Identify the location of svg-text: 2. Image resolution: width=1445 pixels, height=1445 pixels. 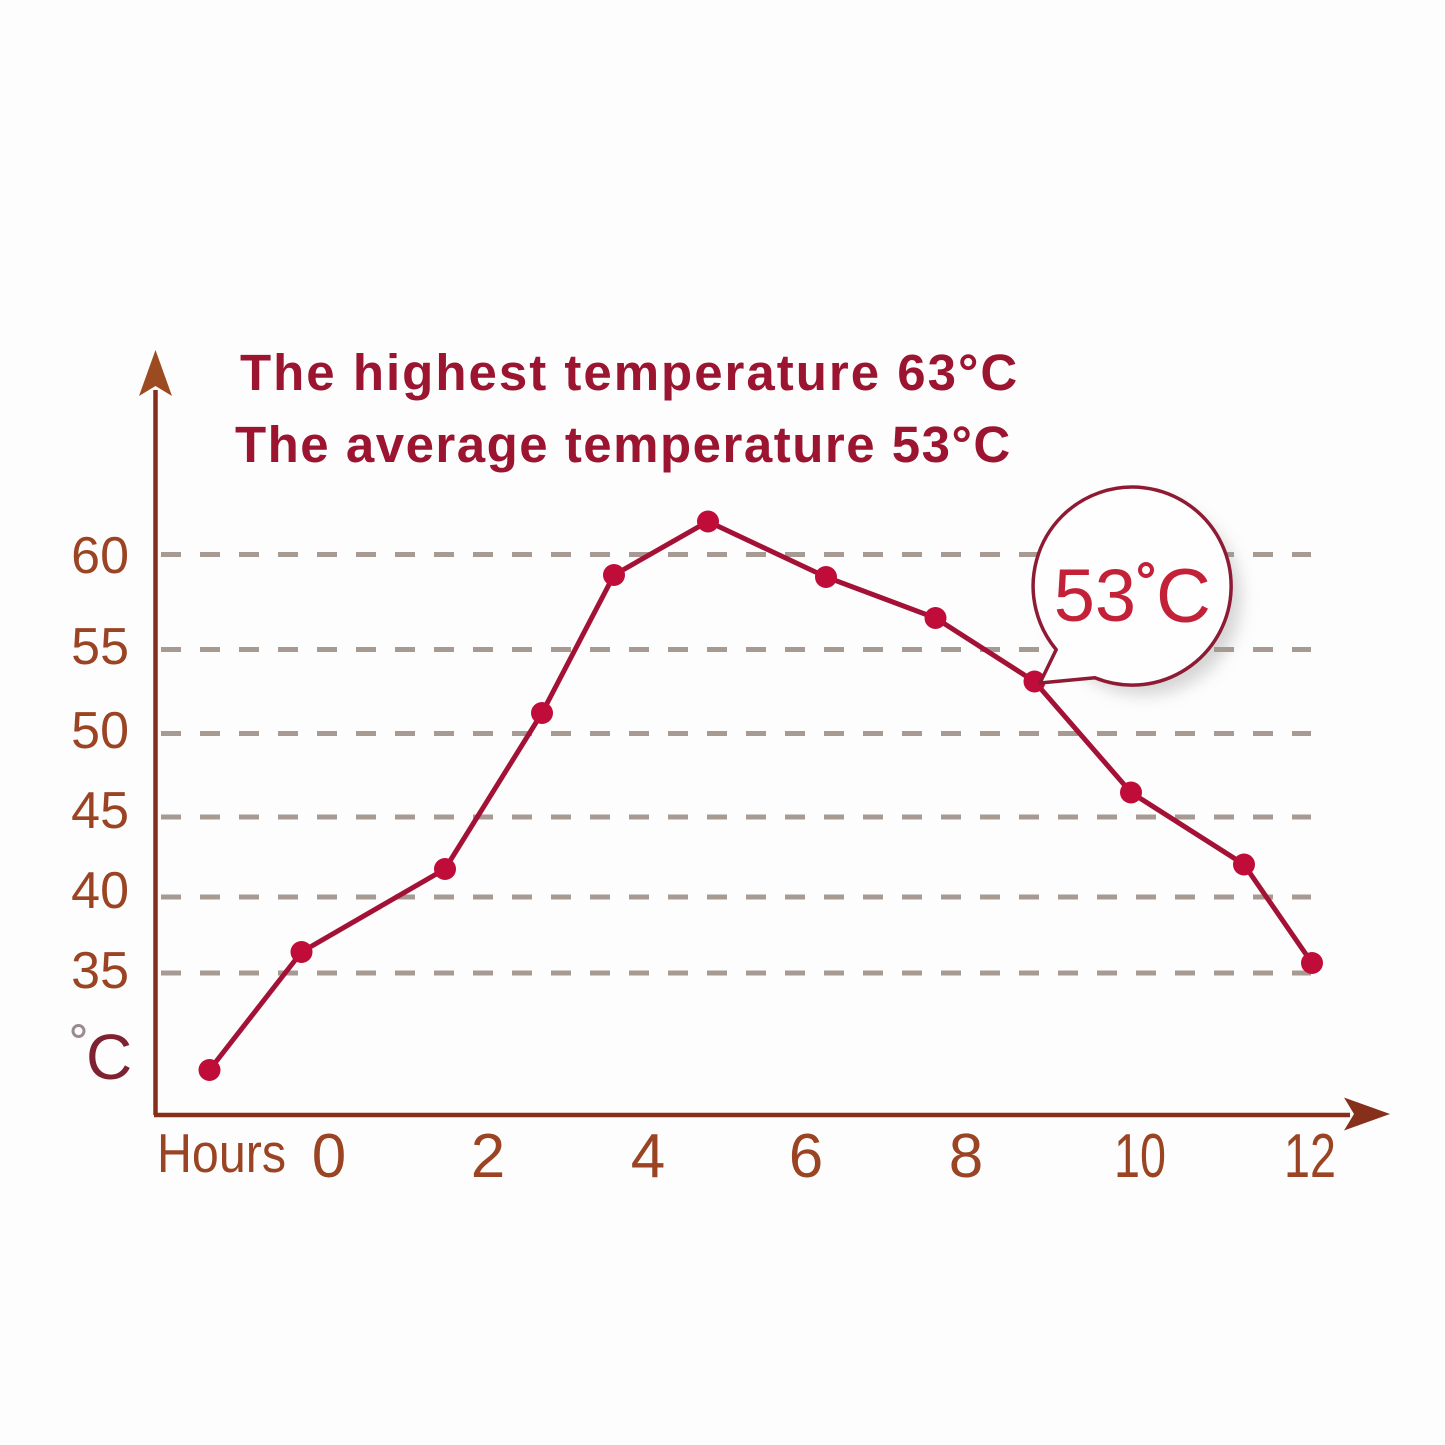
(488, 1156).